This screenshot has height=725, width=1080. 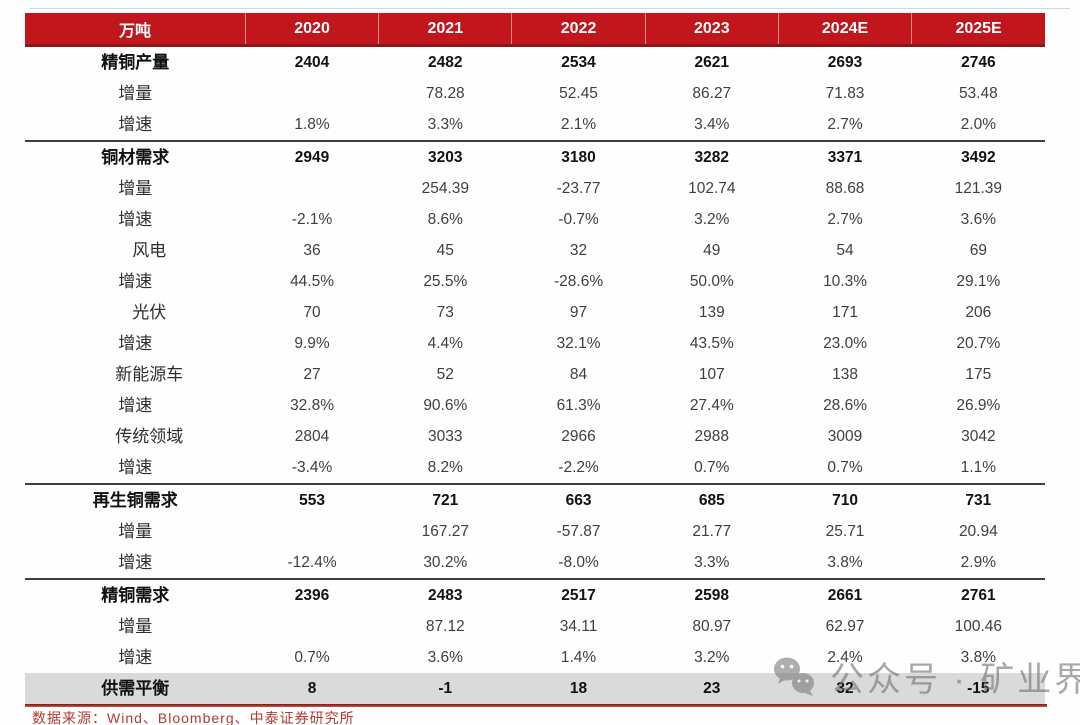 I want to click on cell-value: 9.9%, so click(x=312, y=343).